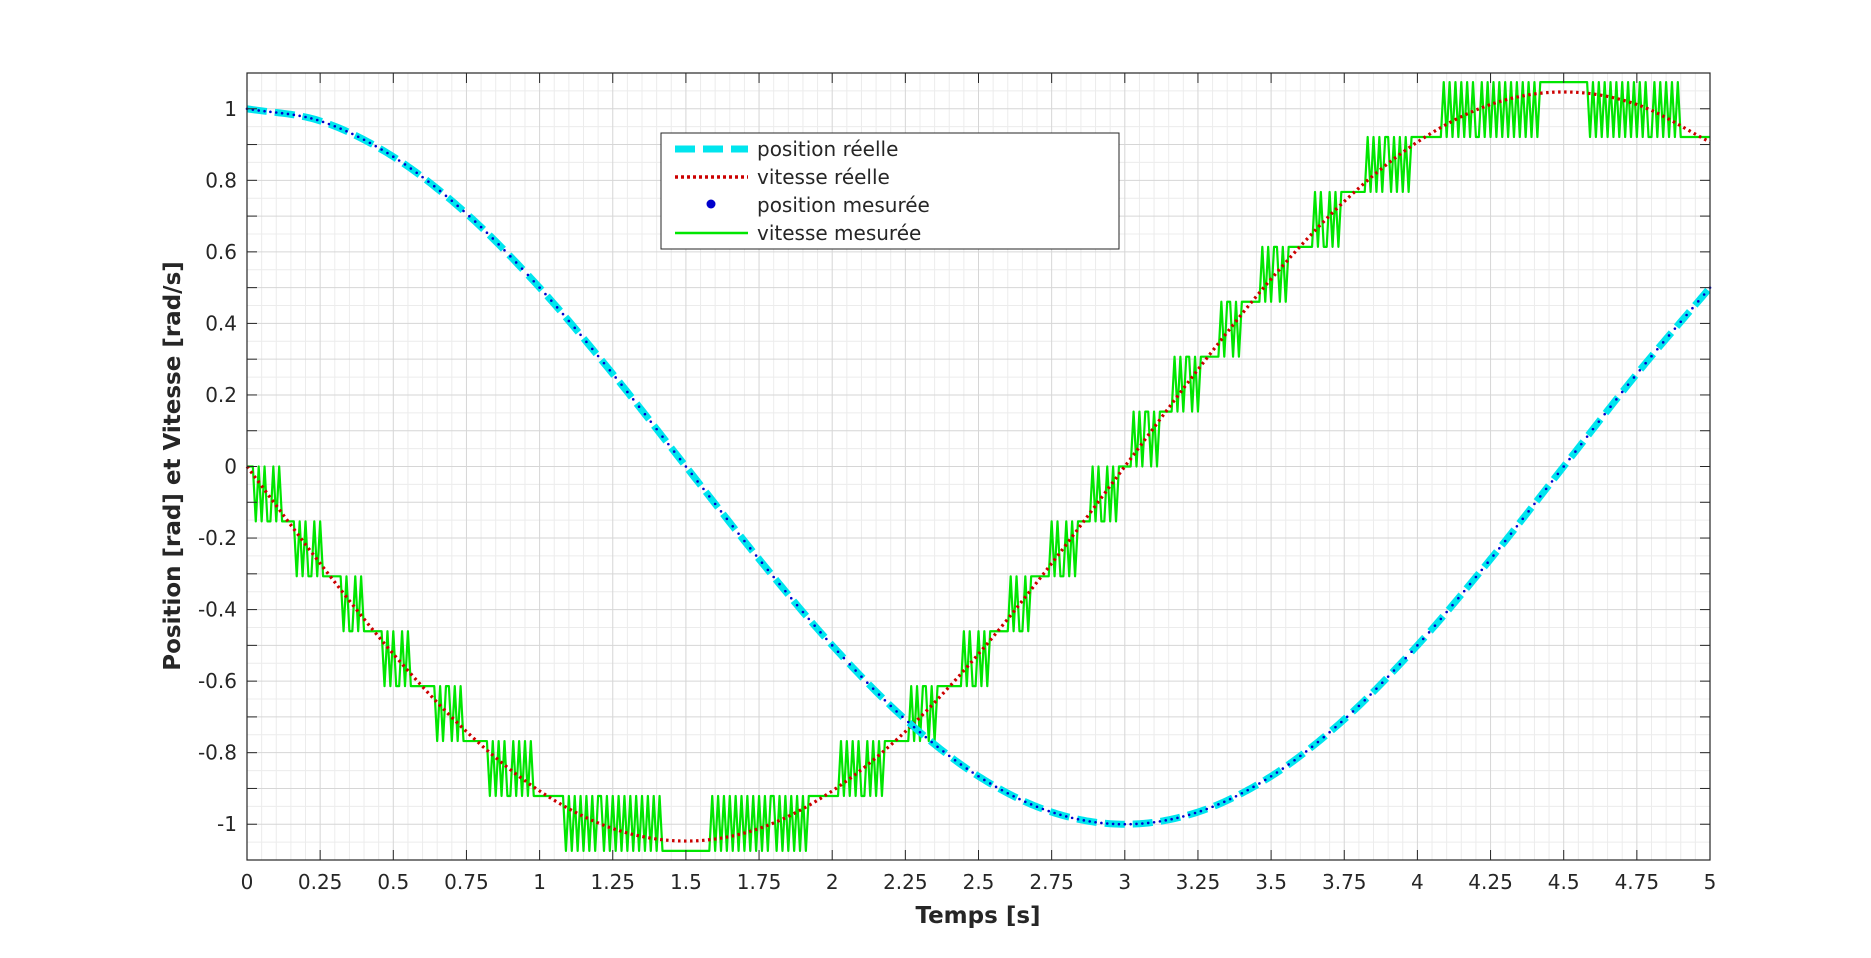  I want to click on y-tick-label: -0.8, so click(217, 753).